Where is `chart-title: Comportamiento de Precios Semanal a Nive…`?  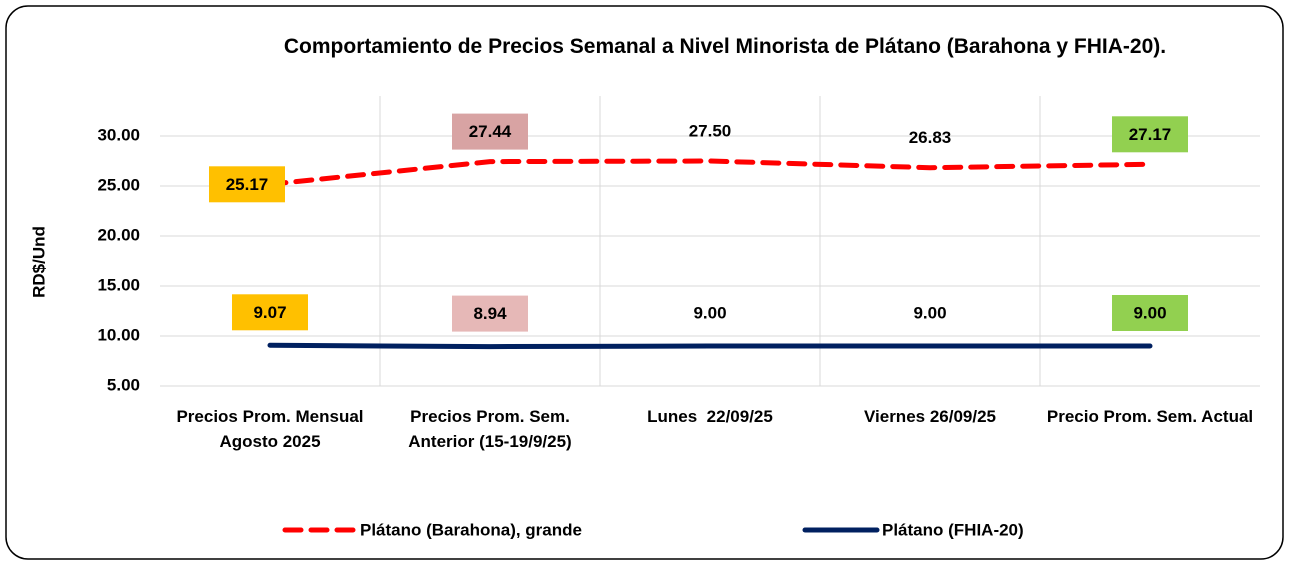 chart-title: Comportamiento de Precios Semanal a Nive… is located at coordinates (725, 46).